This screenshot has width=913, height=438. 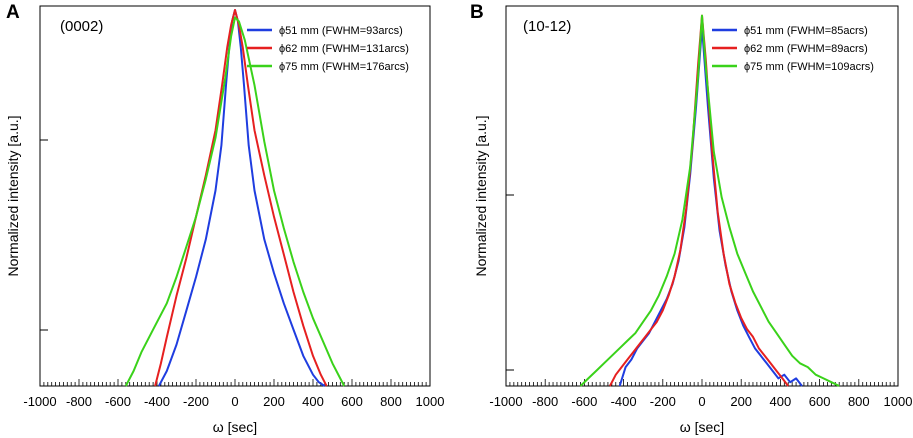 What do you see at coordinates (13, 195) in the screenshot?
I see `y-axis-title-a: Normalized intensity [a.u.]` at bounding box center [13, 195].